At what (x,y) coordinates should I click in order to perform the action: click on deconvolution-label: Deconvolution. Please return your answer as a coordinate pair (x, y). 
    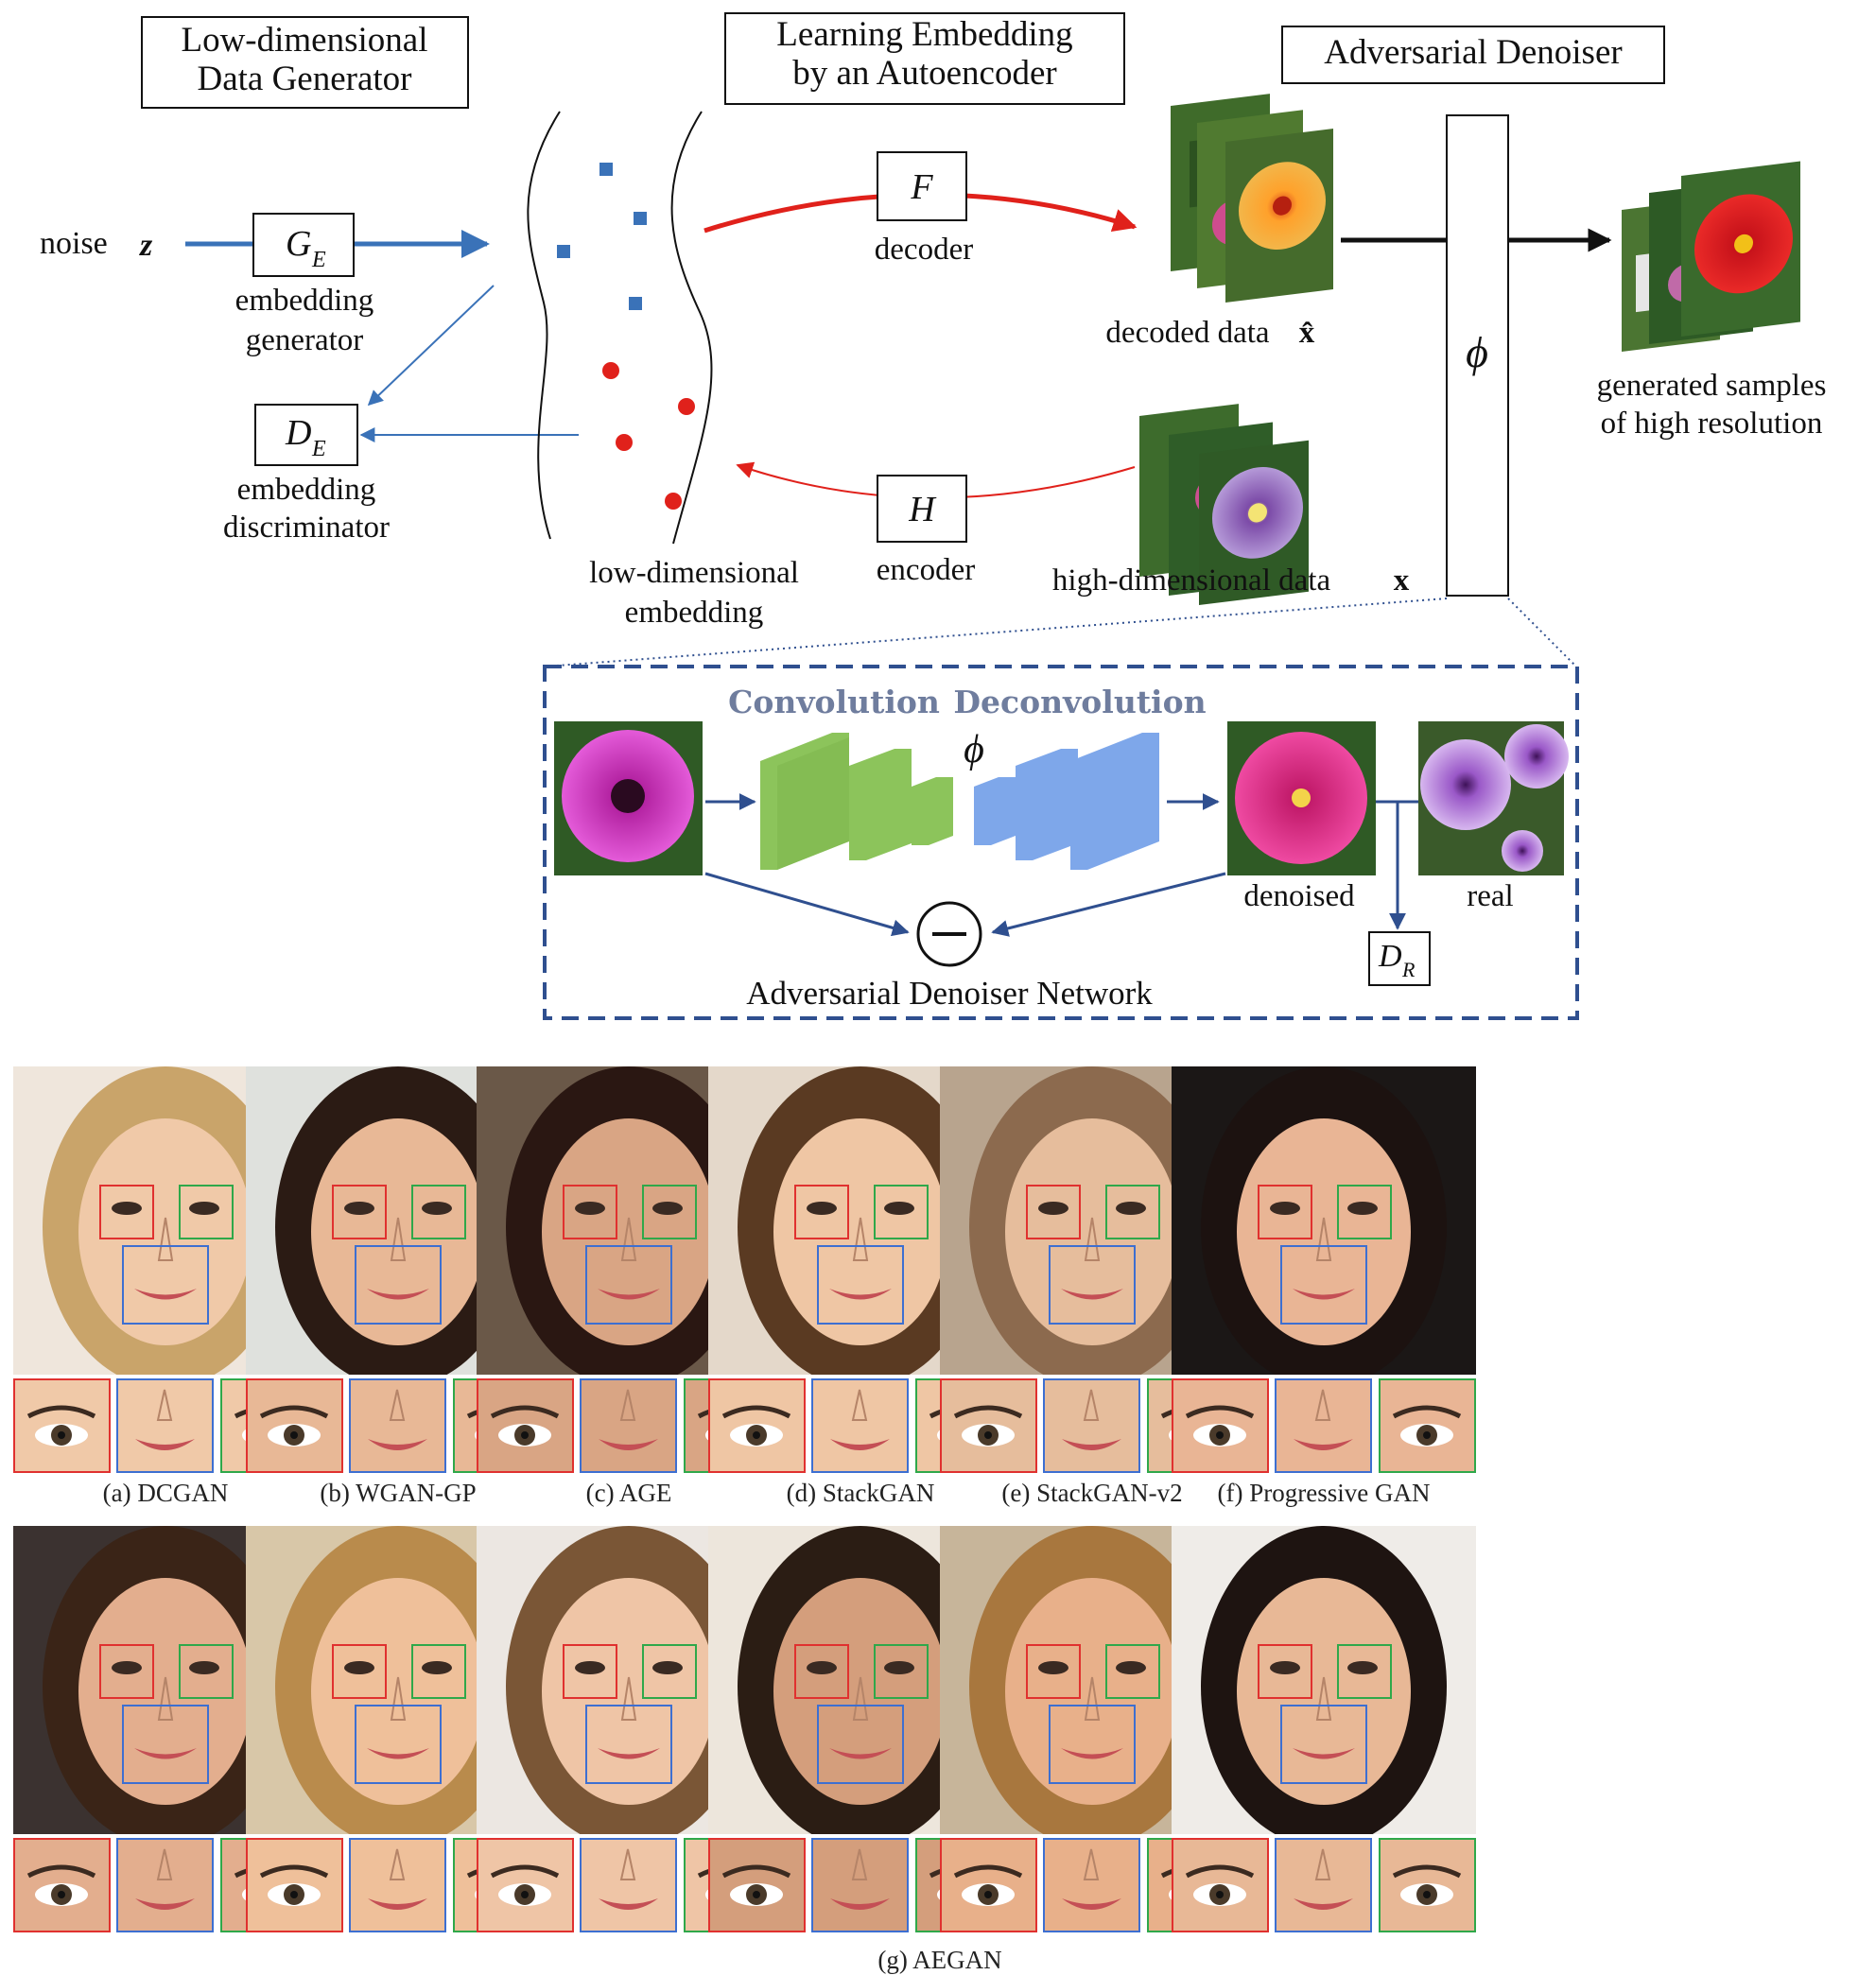
    Looking at the image, I should click on (1079, 702).